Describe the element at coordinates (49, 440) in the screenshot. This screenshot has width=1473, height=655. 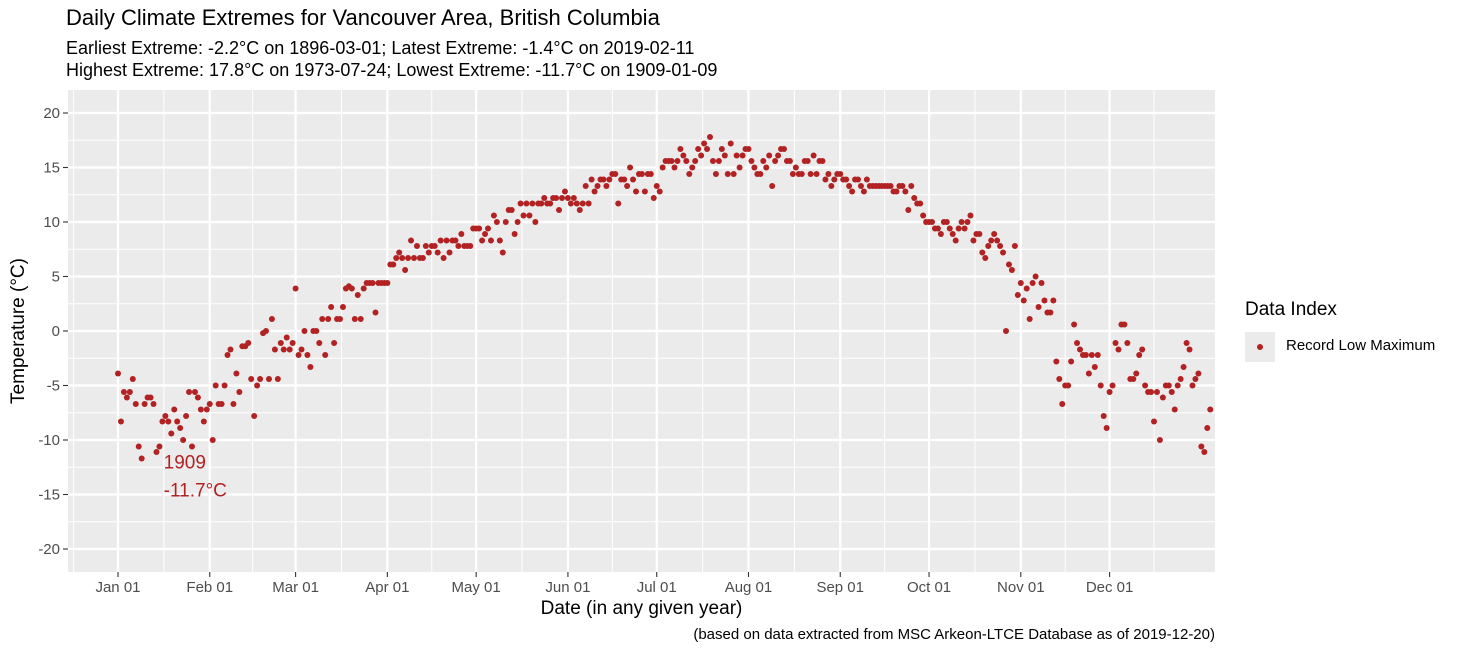
I see `y-tick-label: -10` at that location.